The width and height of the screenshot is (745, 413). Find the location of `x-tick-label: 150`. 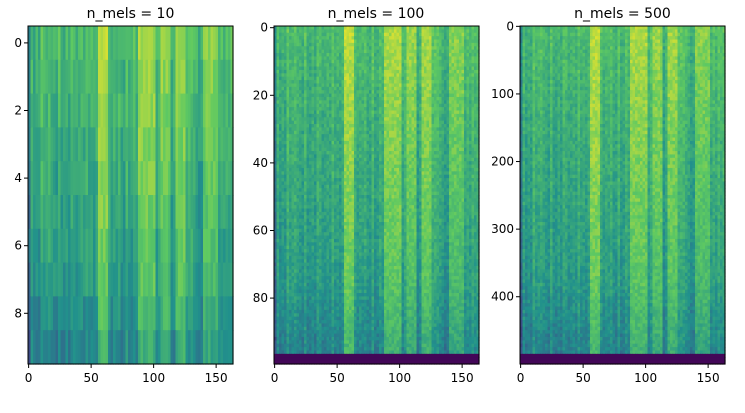

x-tick-label: 150 is located at coordinates (216, 378).